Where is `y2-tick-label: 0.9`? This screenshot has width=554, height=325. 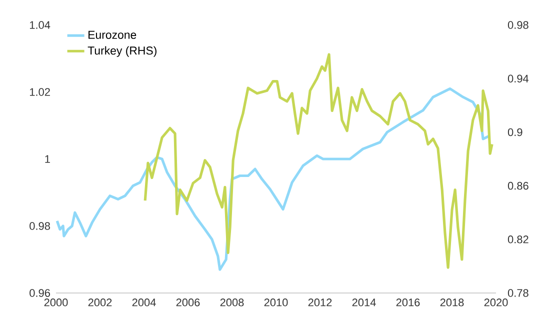 y2-tick-label: 0.9 is located at coordinates (515, 132).